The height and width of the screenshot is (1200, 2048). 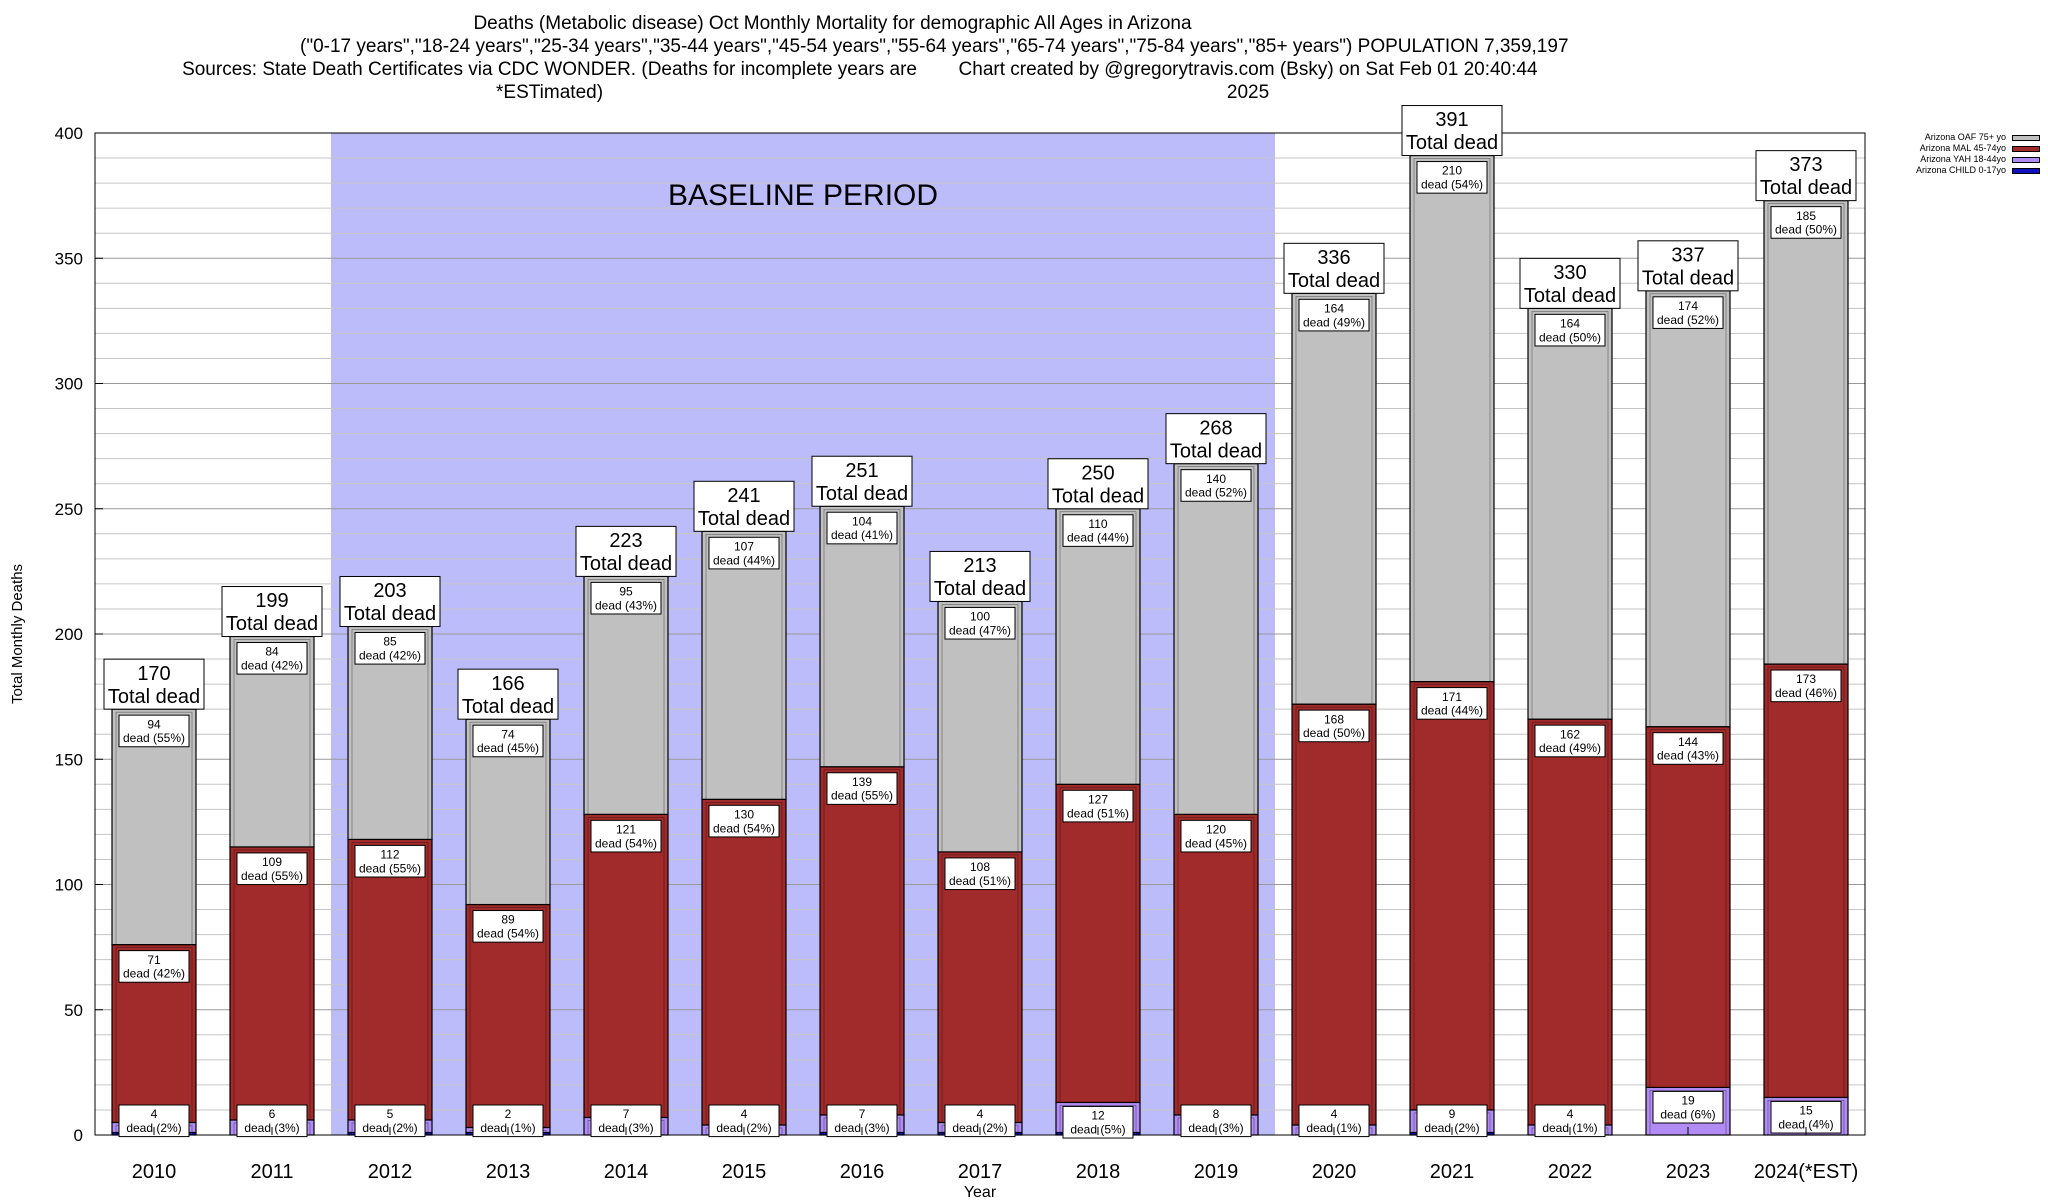 I want to click on x-tick-label: 2018, so click(x=1098, y=1172).